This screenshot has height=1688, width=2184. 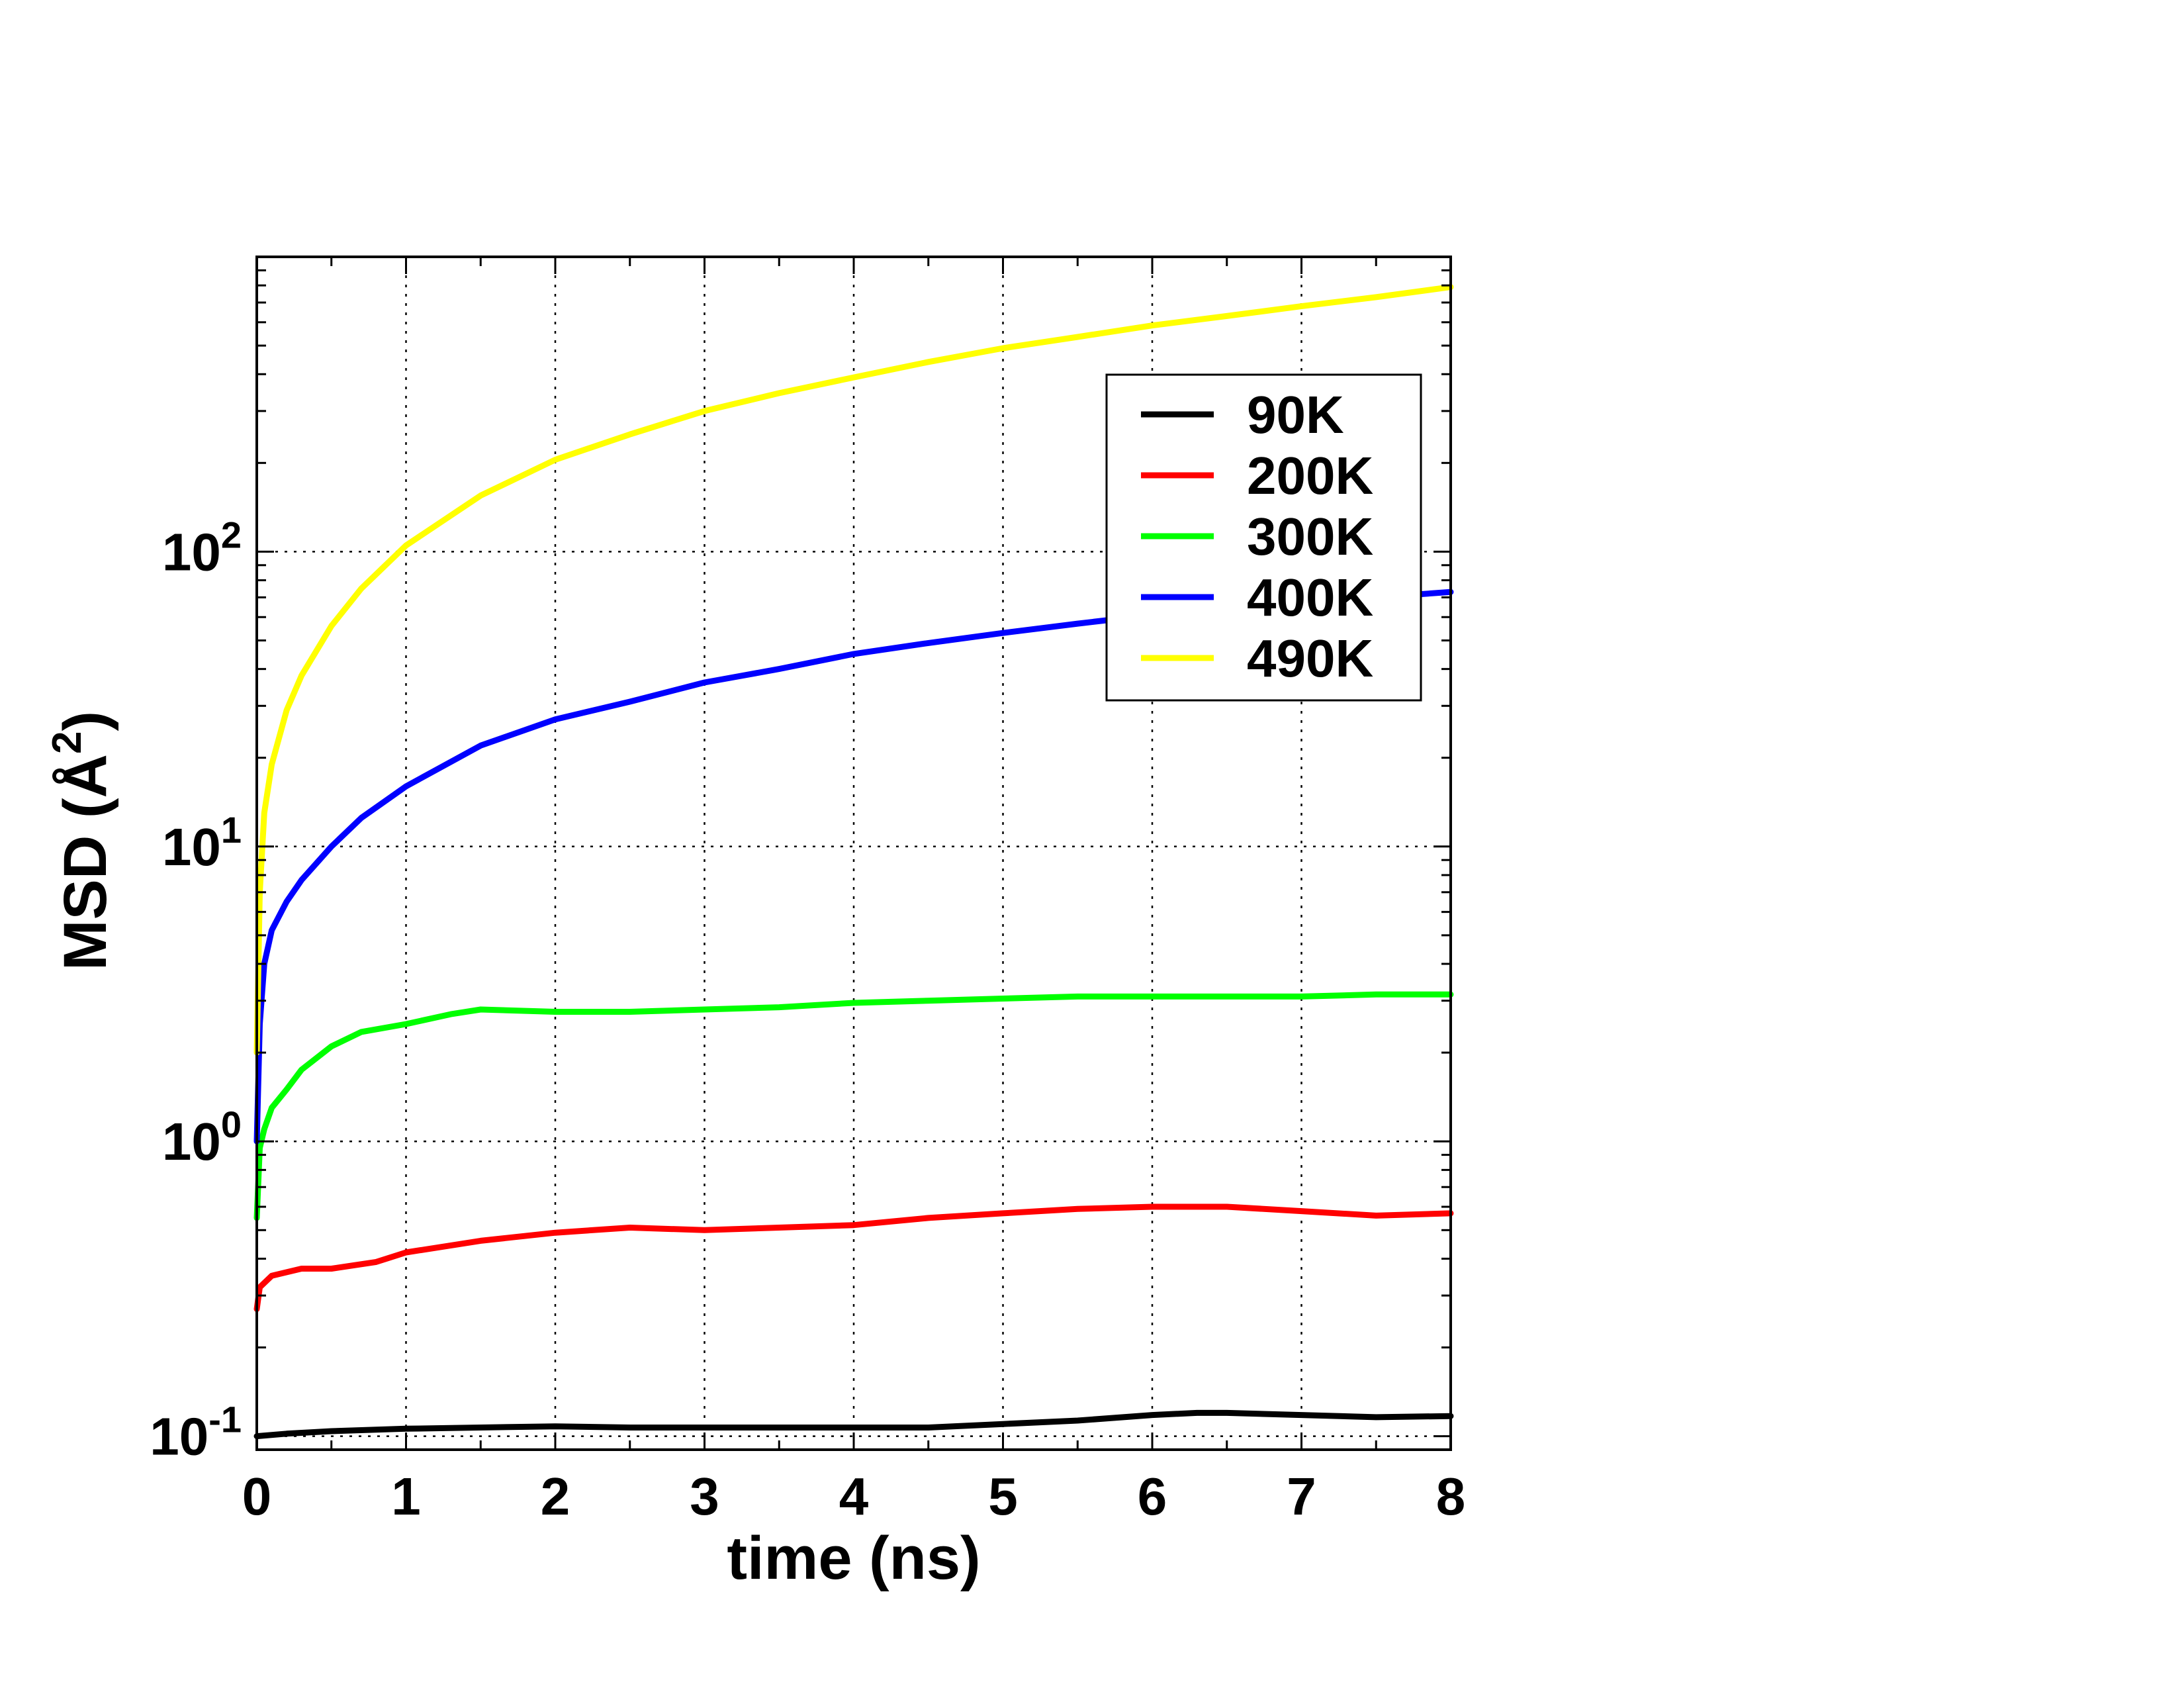 What do you see at coordinates (67, 742) in the screenshot?
I see `y-axis-title-exponent: 2` at bounding box center [67, 742].